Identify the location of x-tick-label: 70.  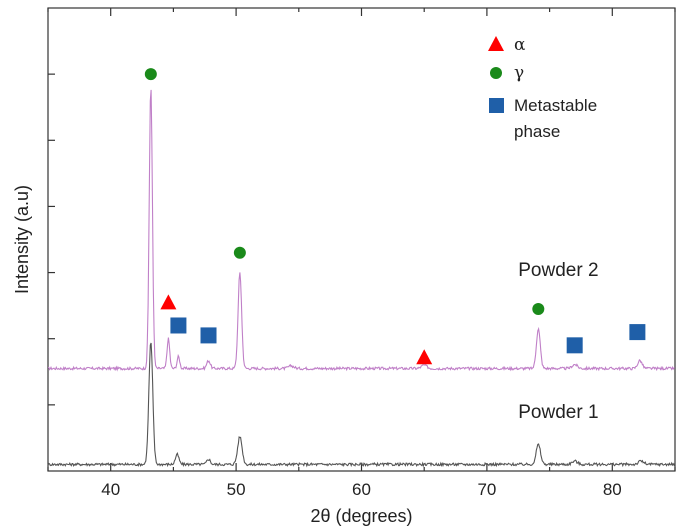
(486, 489).